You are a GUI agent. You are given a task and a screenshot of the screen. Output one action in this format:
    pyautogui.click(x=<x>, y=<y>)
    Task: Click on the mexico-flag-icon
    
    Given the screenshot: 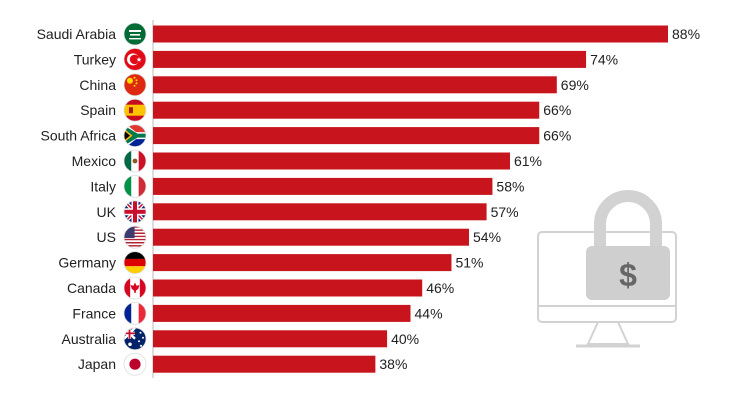 What is the action you would take?
    pyautogui.click(x=135, y=161)
    